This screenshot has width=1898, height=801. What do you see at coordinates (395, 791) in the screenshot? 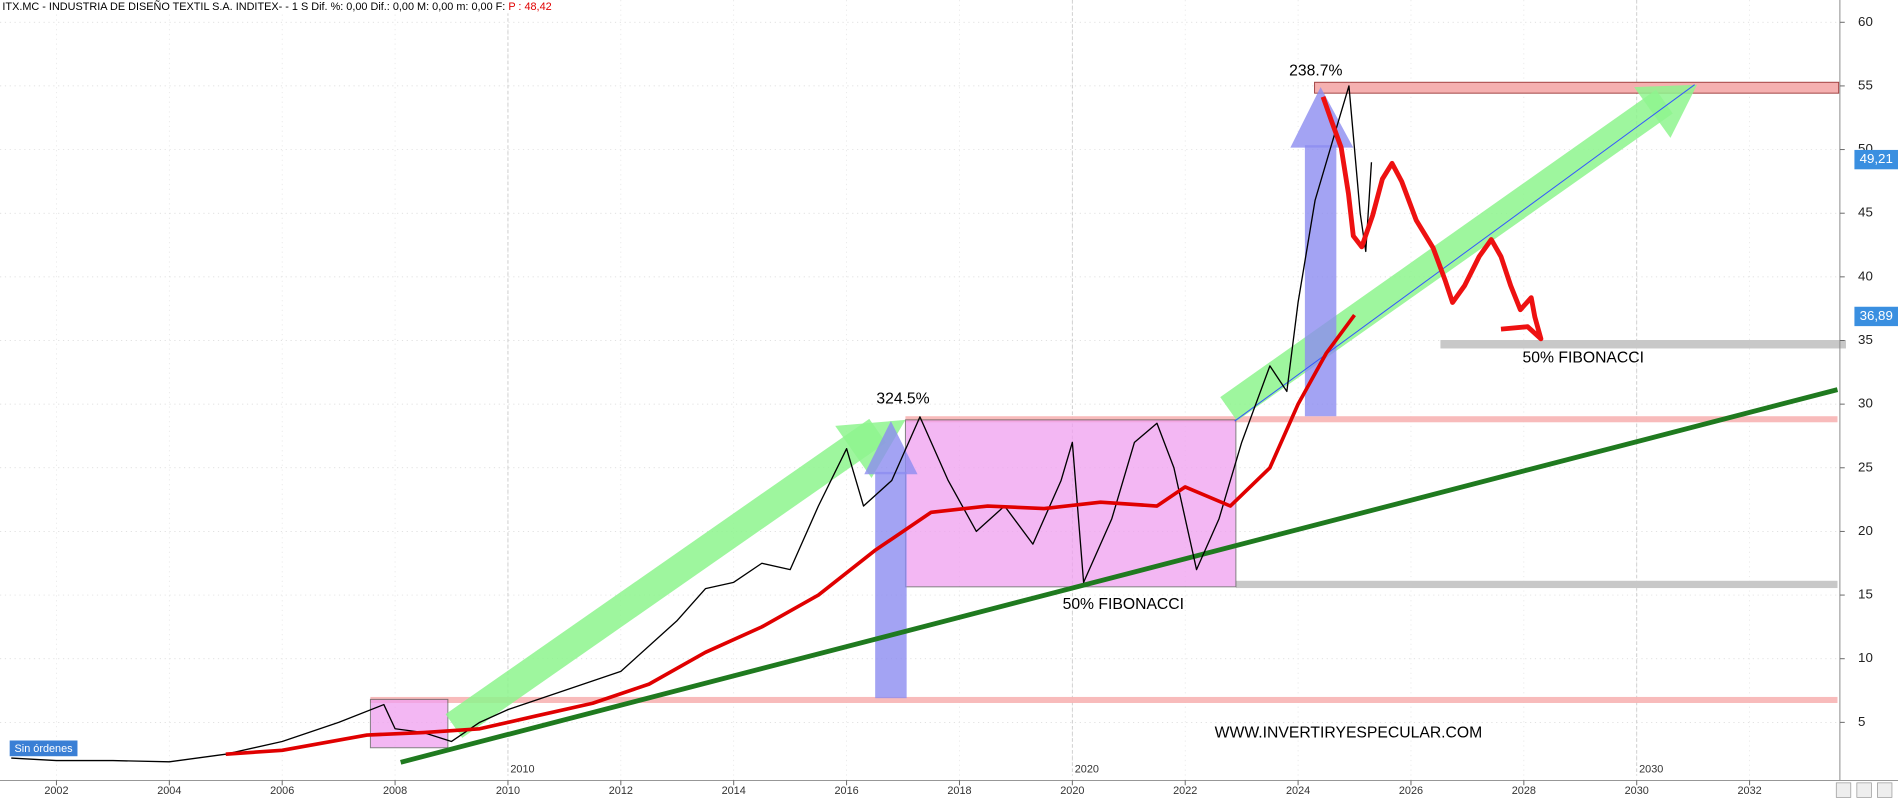
I see `x-tick-label: 2008` at bounding box center [395, 791].